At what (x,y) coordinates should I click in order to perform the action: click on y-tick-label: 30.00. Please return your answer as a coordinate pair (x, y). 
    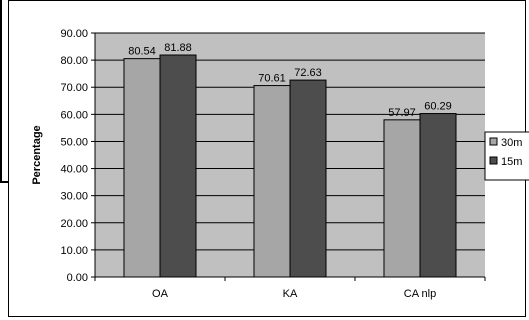
    Looking at the image, I should click on (74, 197).